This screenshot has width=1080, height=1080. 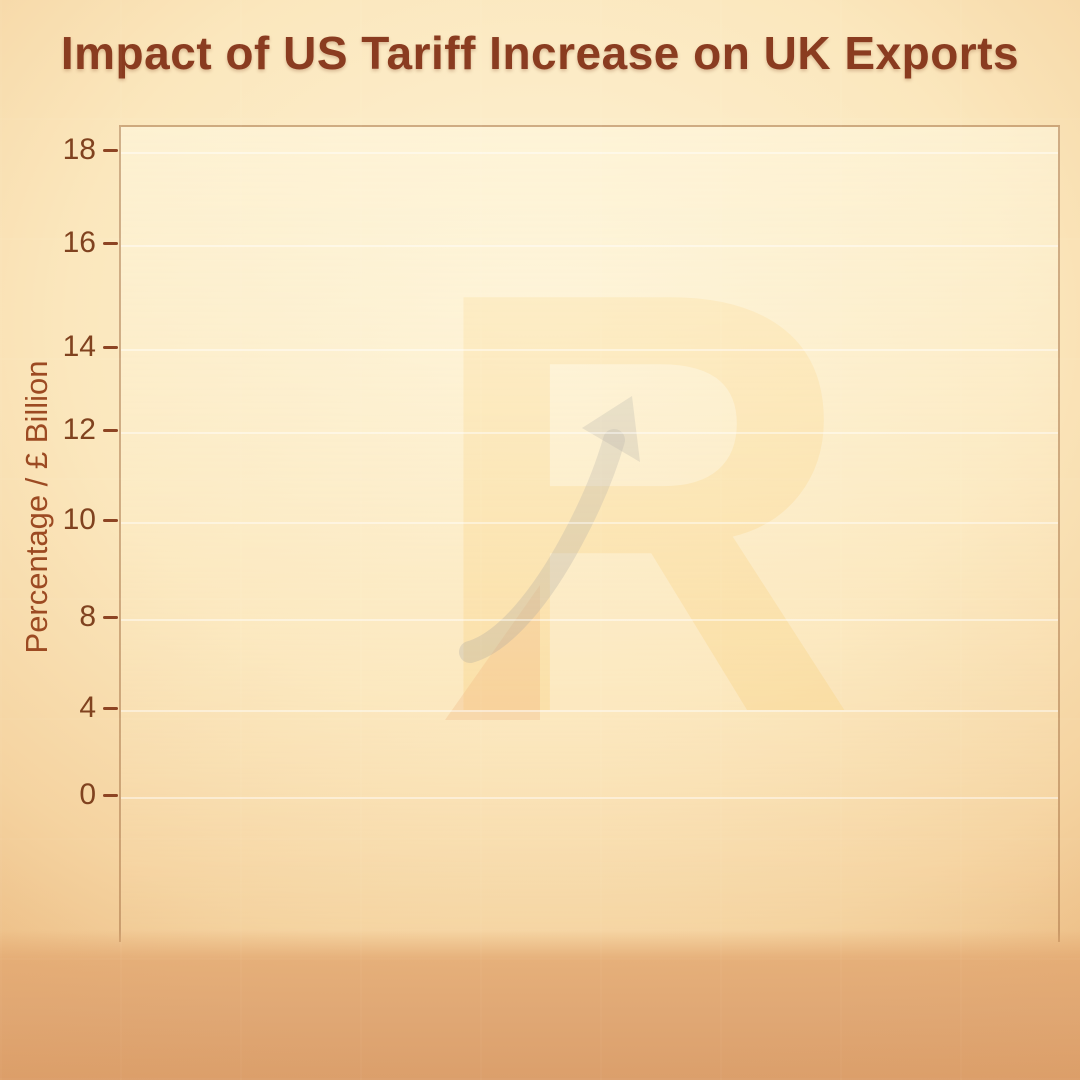 I want to click on y-tick-label: 4, so click(x=87, y=707).